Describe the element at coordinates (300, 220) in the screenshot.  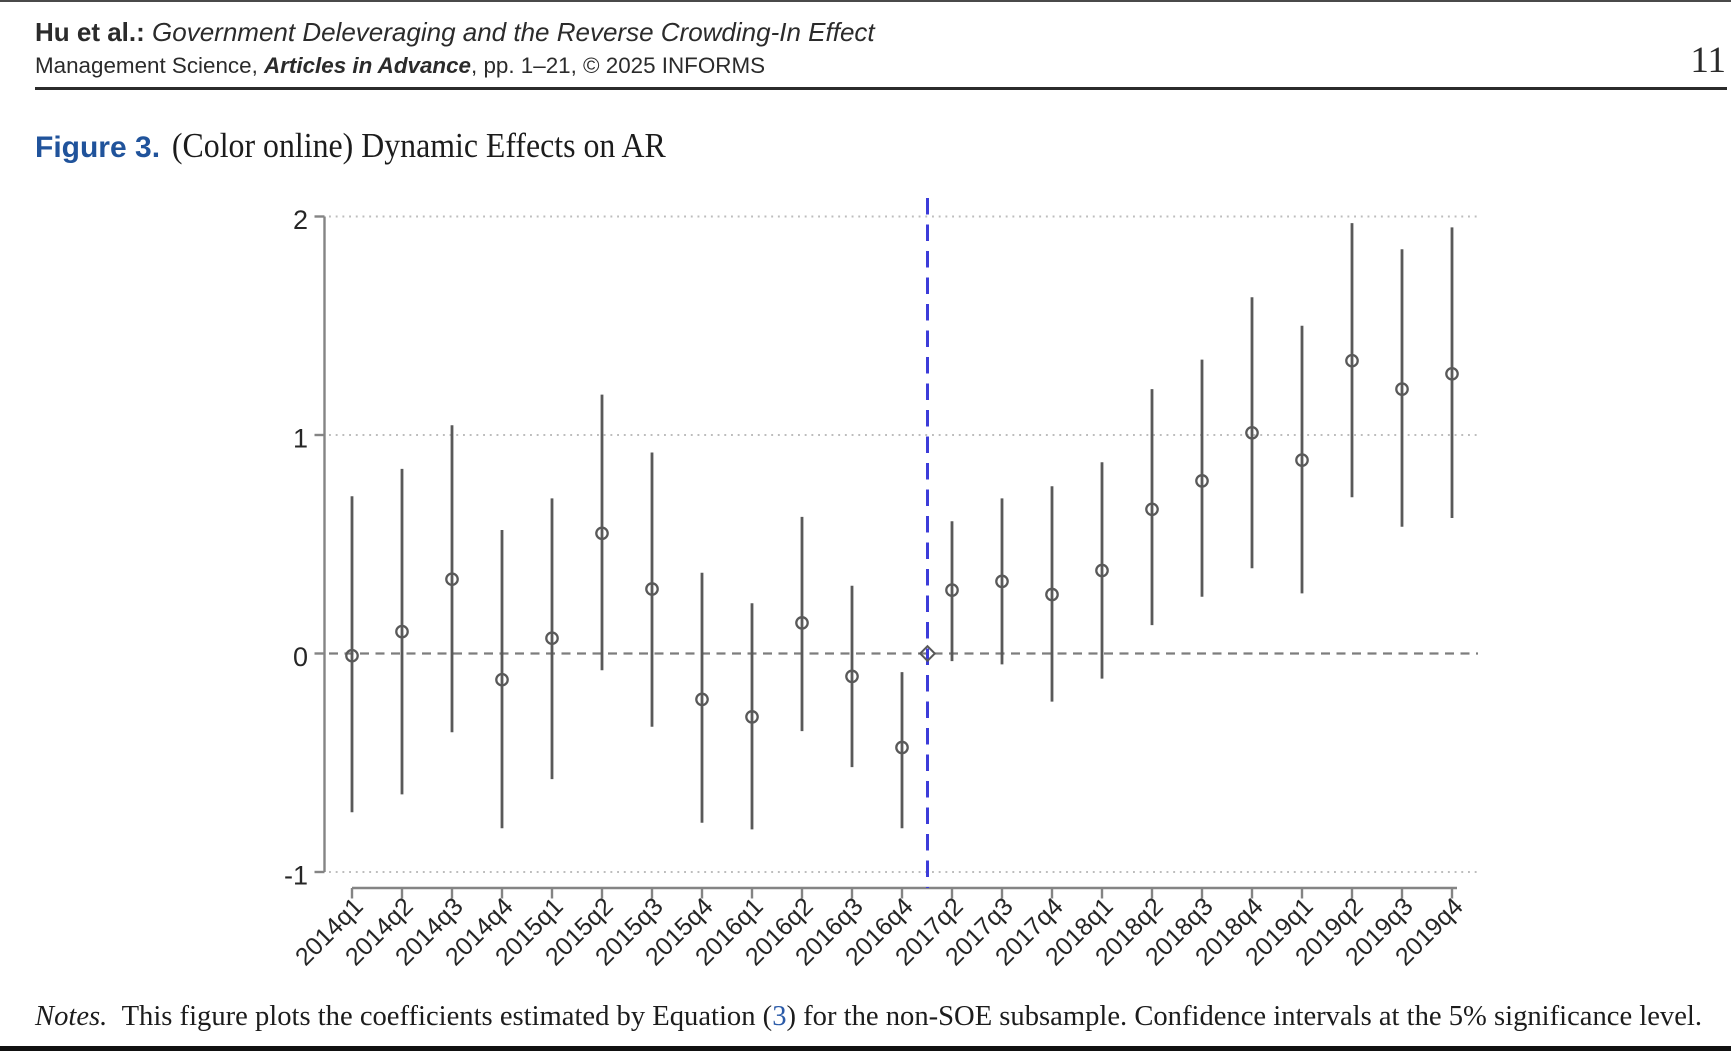
I see `svg-text: 2` at that location.